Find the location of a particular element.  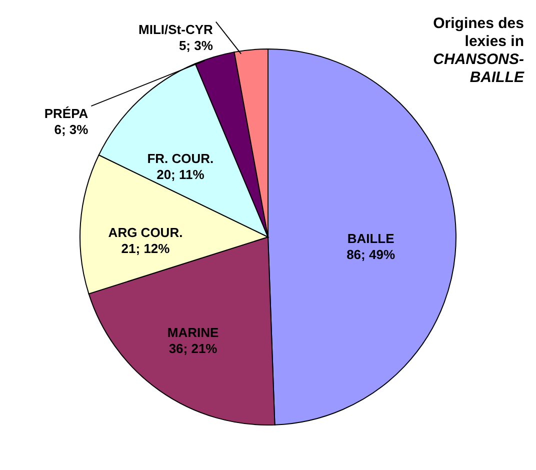

text: Origines des lexies in CHANSONS-BAILLE is located at coordinates (479, 50).